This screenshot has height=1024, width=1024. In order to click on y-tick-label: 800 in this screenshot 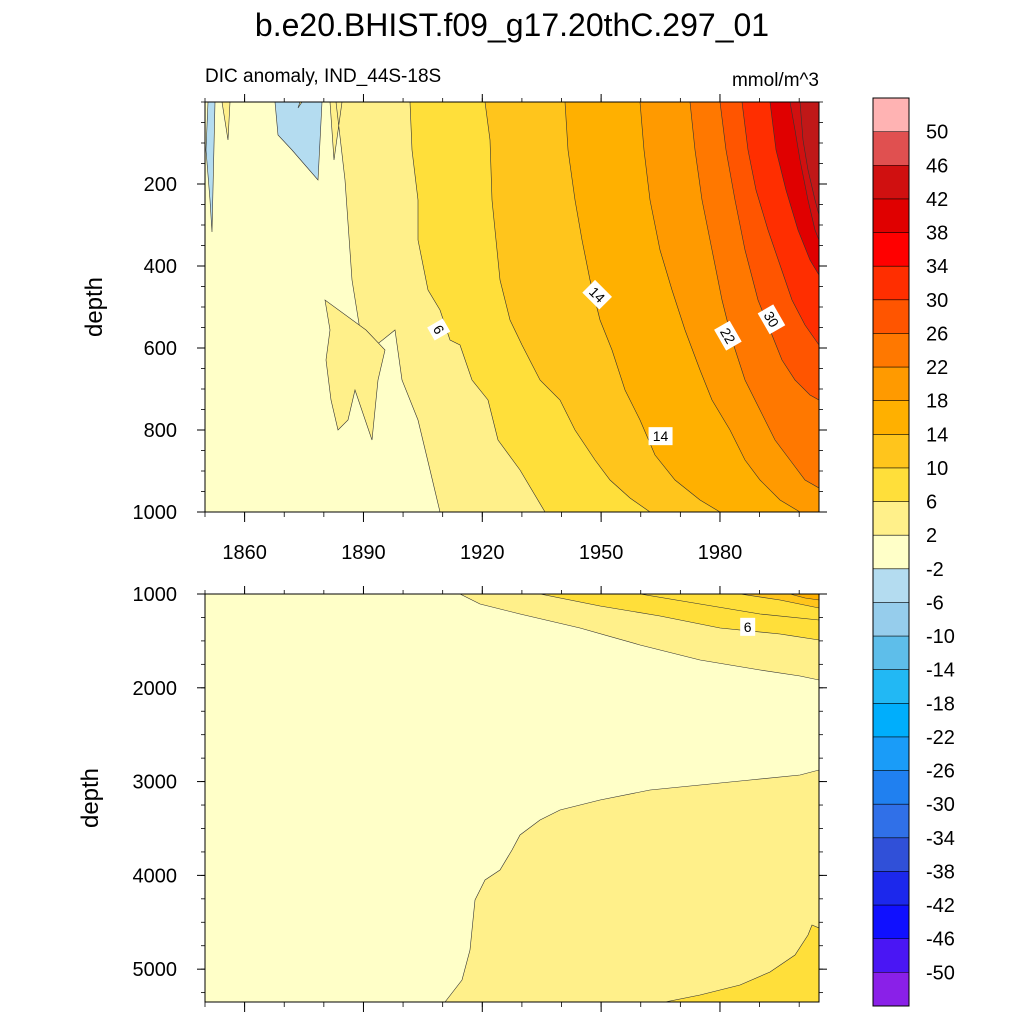, I will do `click(160, 431)`.